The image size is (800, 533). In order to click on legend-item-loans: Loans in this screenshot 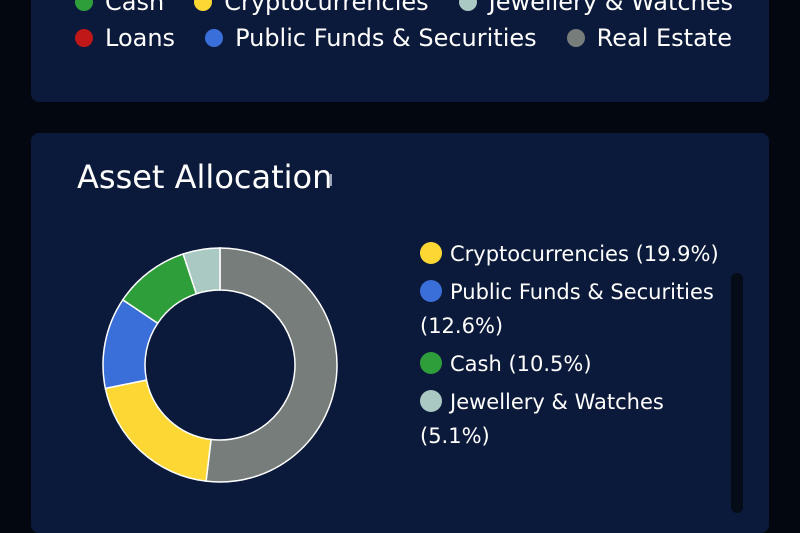, I will do `click(125, 38)`.